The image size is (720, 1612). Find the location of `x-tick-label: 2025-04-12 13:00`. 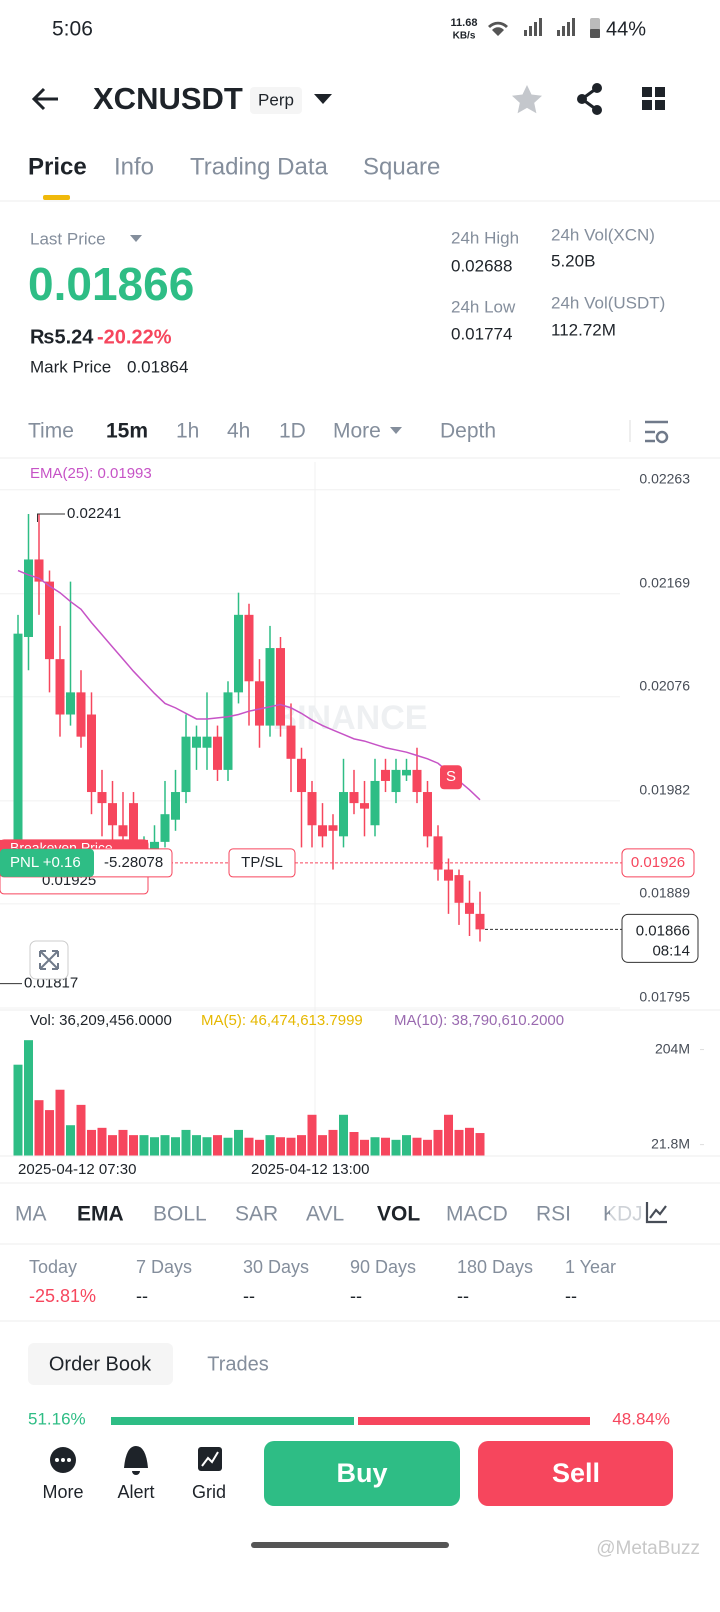

x-tick-label: 2025-04-12 13:00 is located at coordinates (310, 1169).